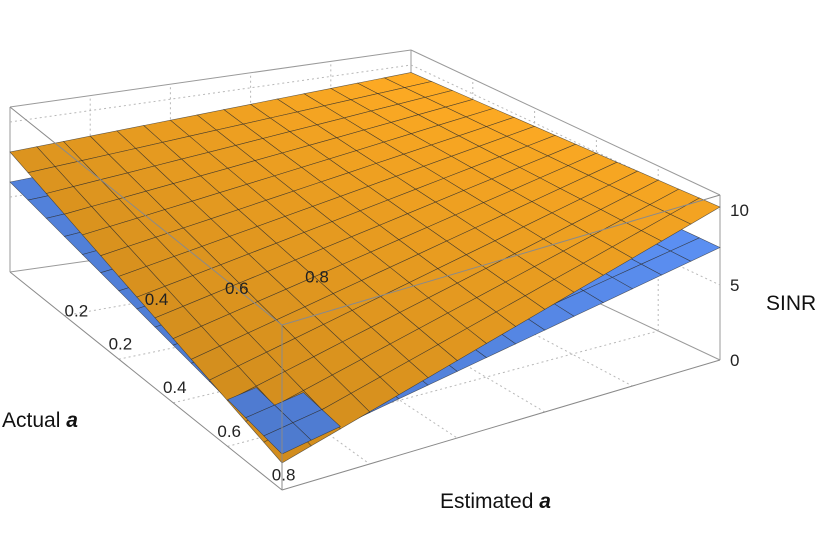 This screenshot has width=830, height=545. I want to click on gridline-x-floor, so click(443, 388).